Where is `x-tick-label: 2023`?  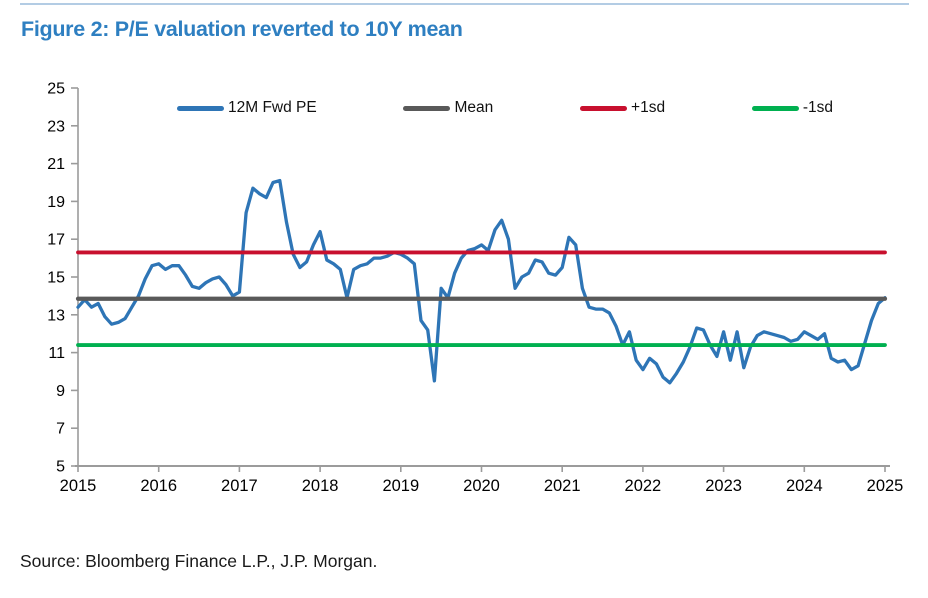 x-tick-label: 2023 is located at coordinates (723, 486).